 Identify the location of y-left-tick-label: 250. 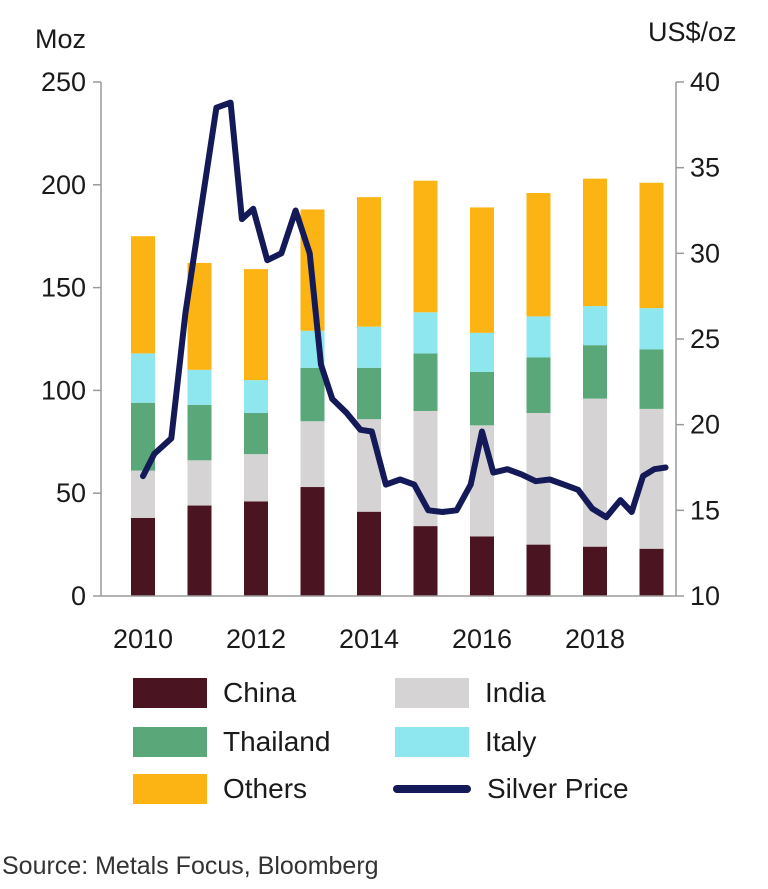
(63, 82).